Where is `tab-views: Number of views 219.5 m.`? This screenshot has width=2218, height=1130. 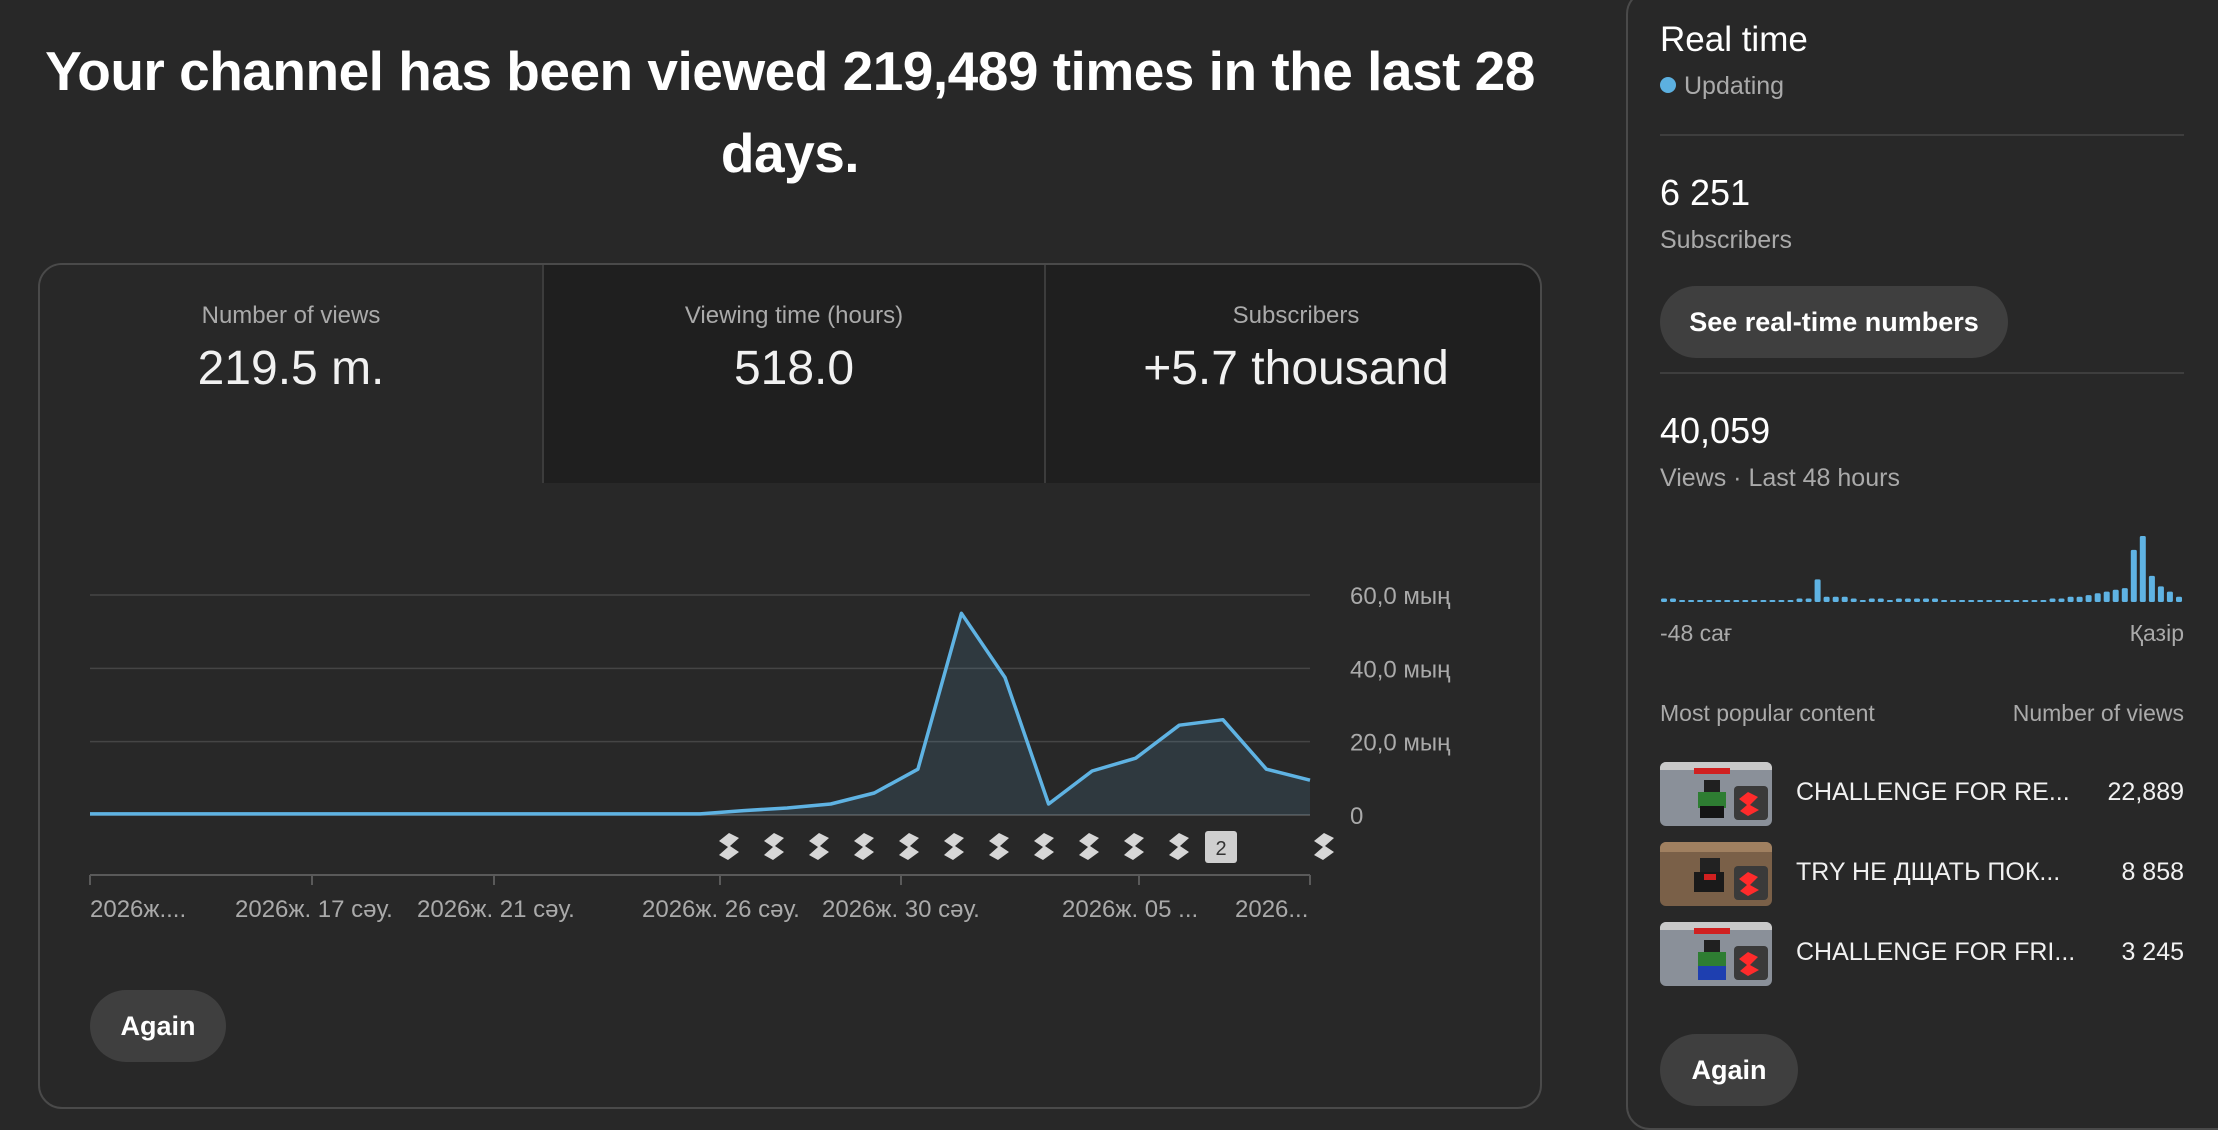
tab-views: Number of views 219.5 m. is located at coordinates (291, 374).